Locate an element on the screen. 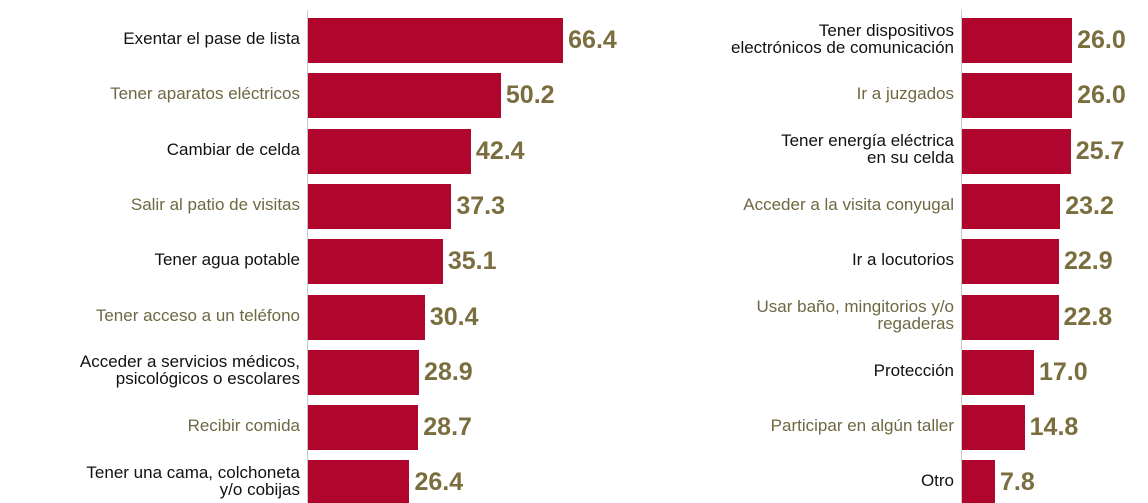 This screenshot has height=503, width=1148. category-label: Recibir comida is located at coordinates (243, 426).